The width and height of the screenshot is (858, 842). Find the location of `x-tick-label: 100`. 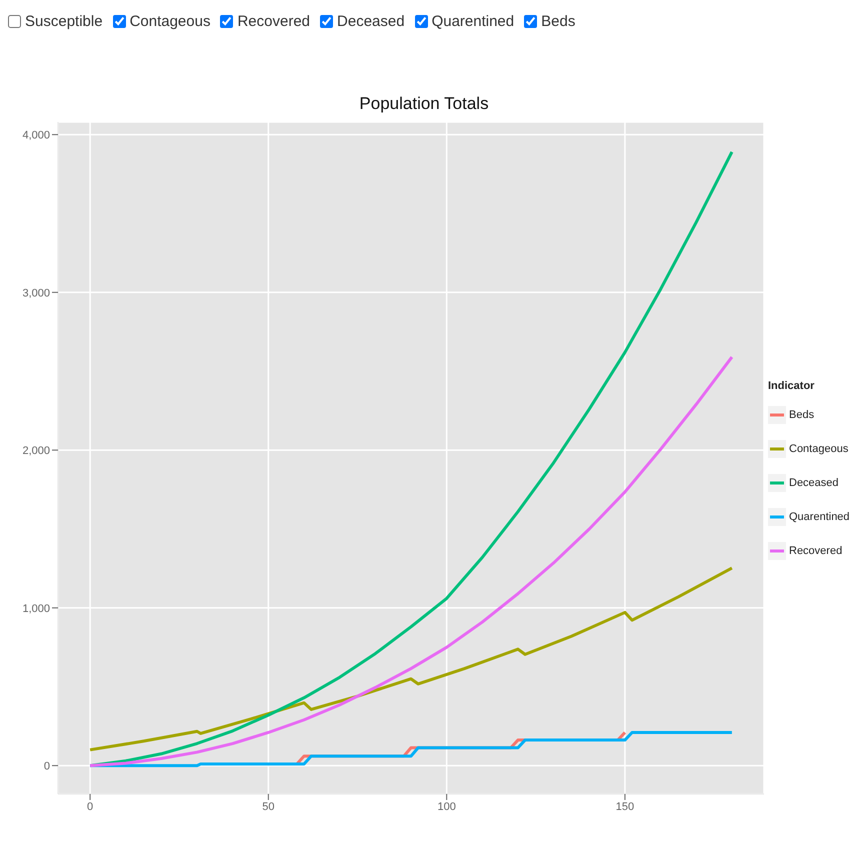

x-tick-label: 100 is located at coordinates (446, 806).